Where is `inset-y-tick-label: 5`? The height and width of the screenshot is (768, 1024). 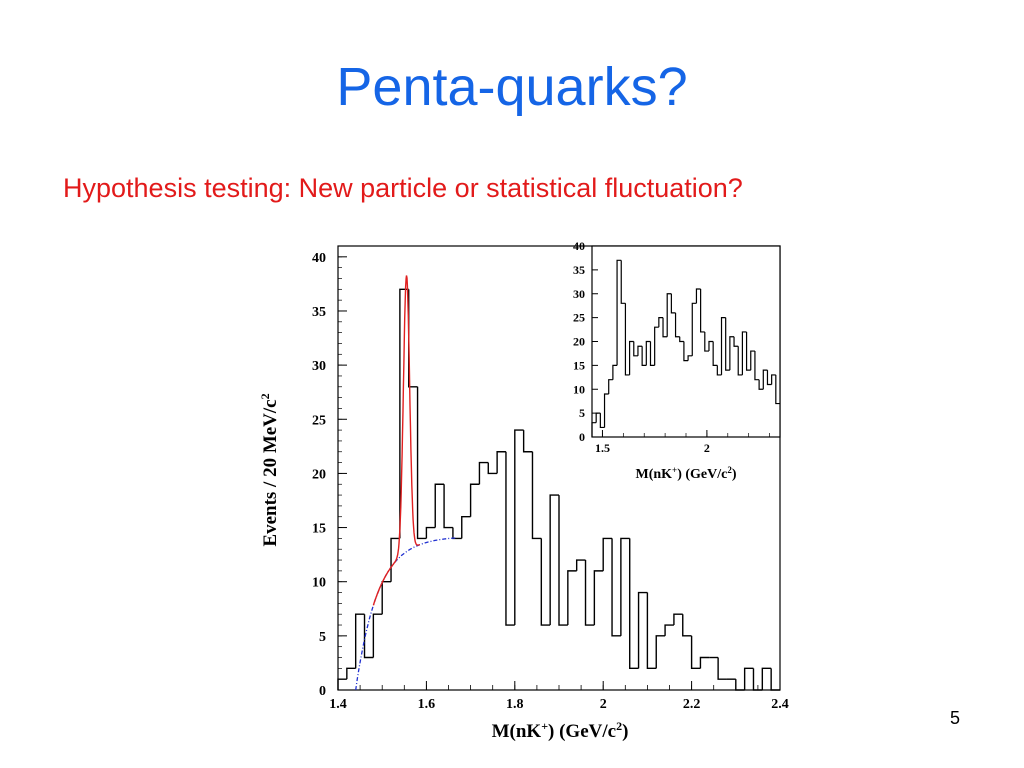
inset-y-tick-label: 5 is located at coordinates (582, 413).